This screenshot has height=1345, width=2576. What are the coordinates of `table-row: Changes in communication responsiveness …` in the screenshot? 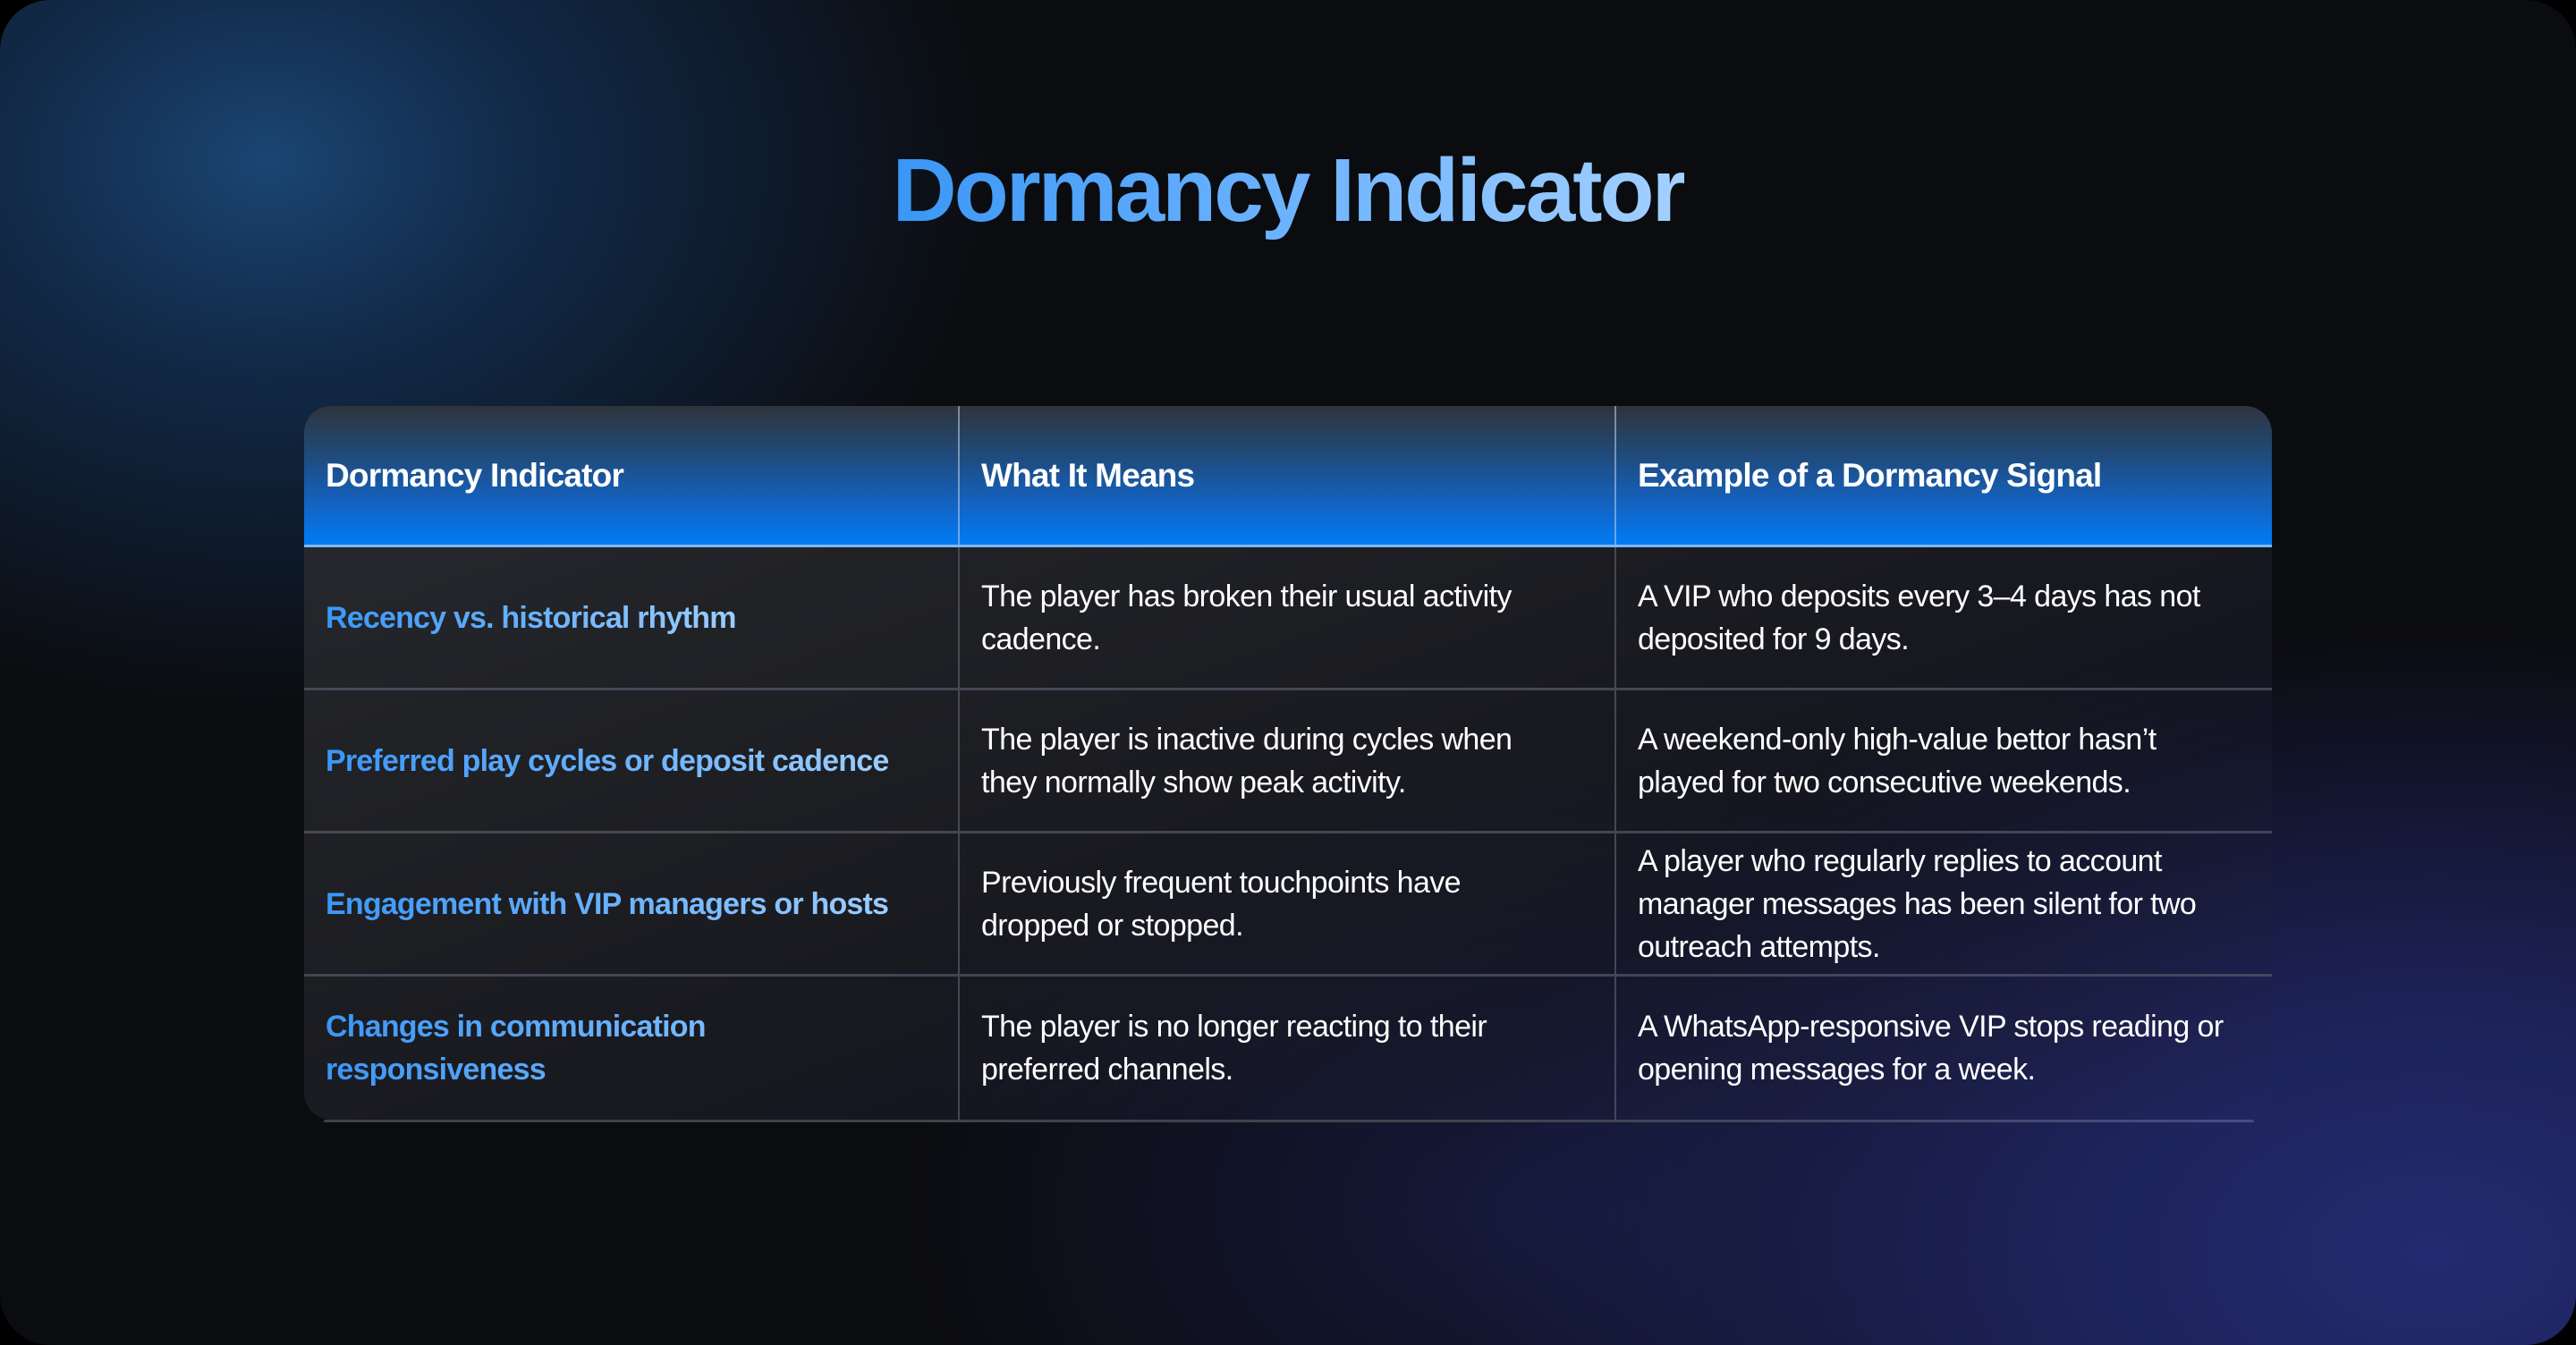 It's located at (1288, 1048).